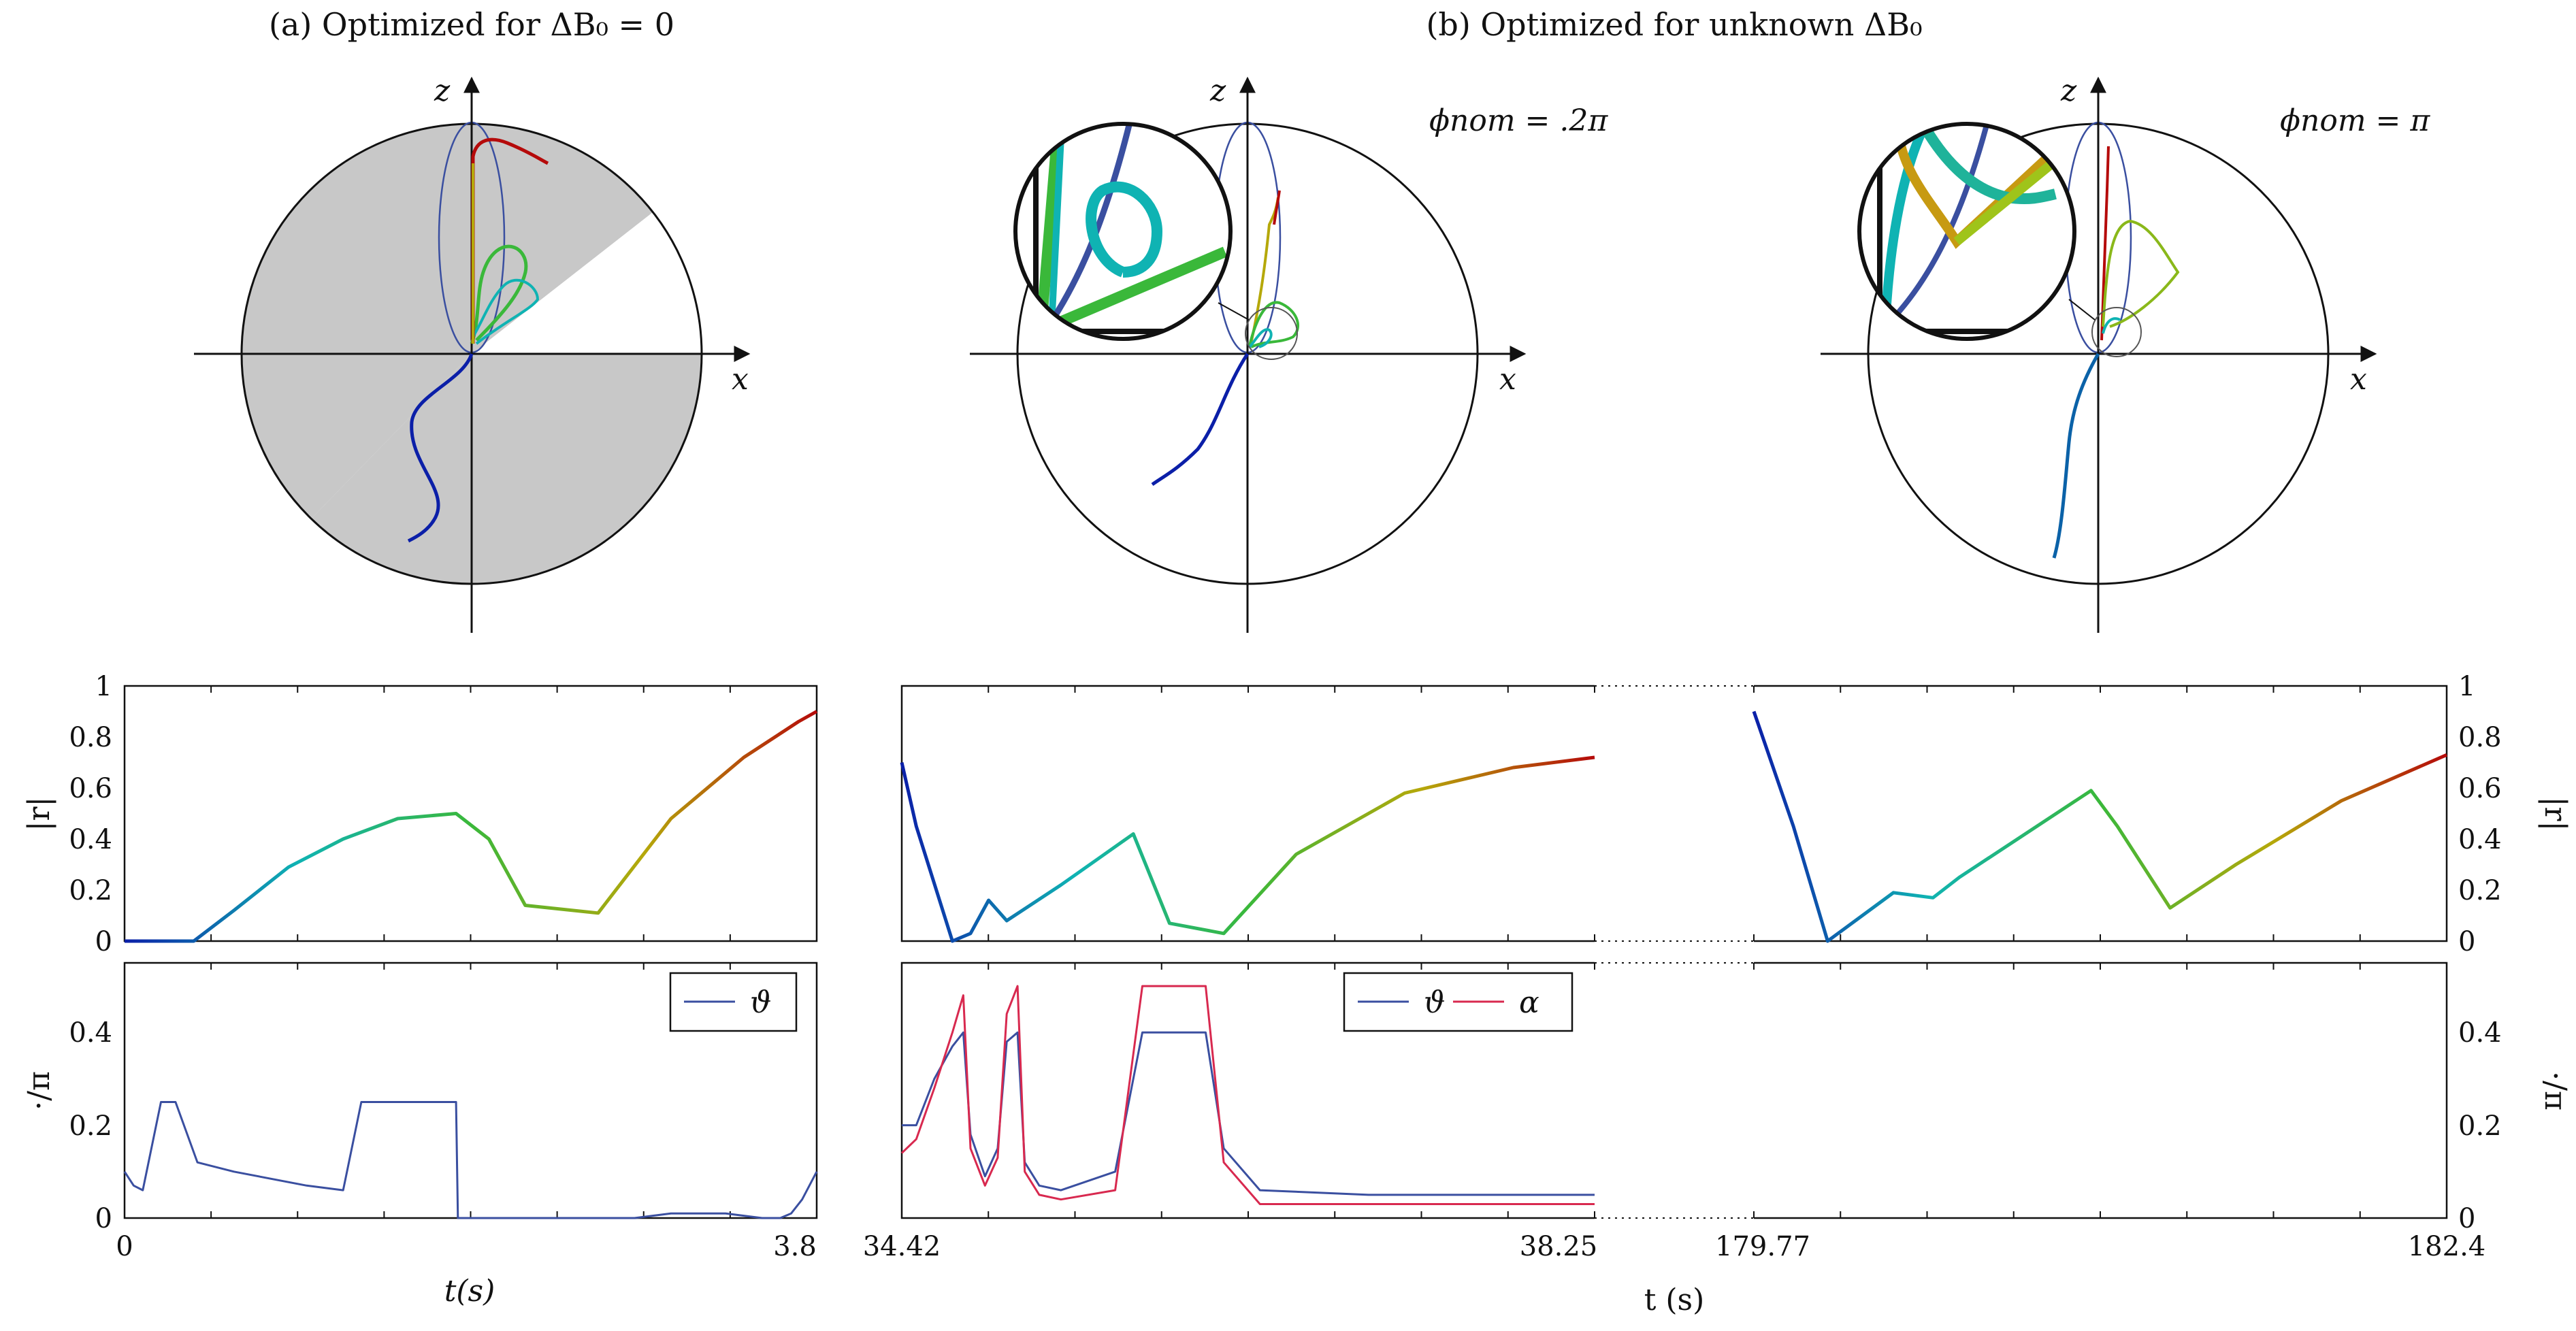  Describe the element at coordinates (90, 814) in the screenshot. I see `r-ticks-left: 0 0.2 0.4 0.6 0.8 1` at that location.